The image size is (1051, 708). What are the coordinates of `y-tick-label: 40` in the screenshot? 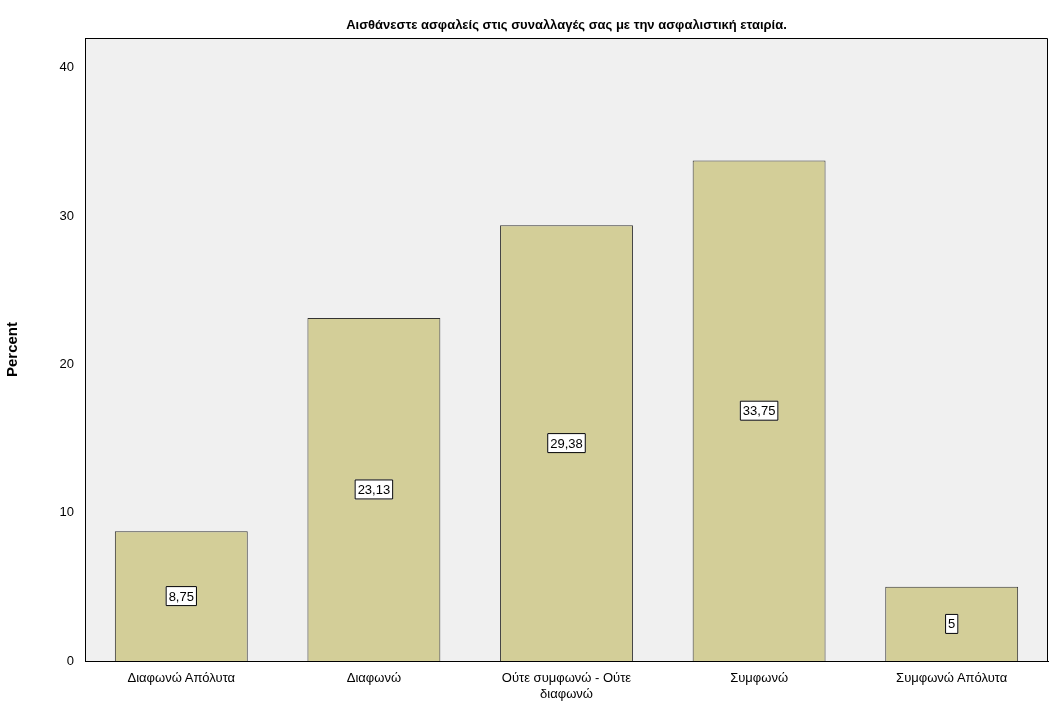 It's located at (66, 67).